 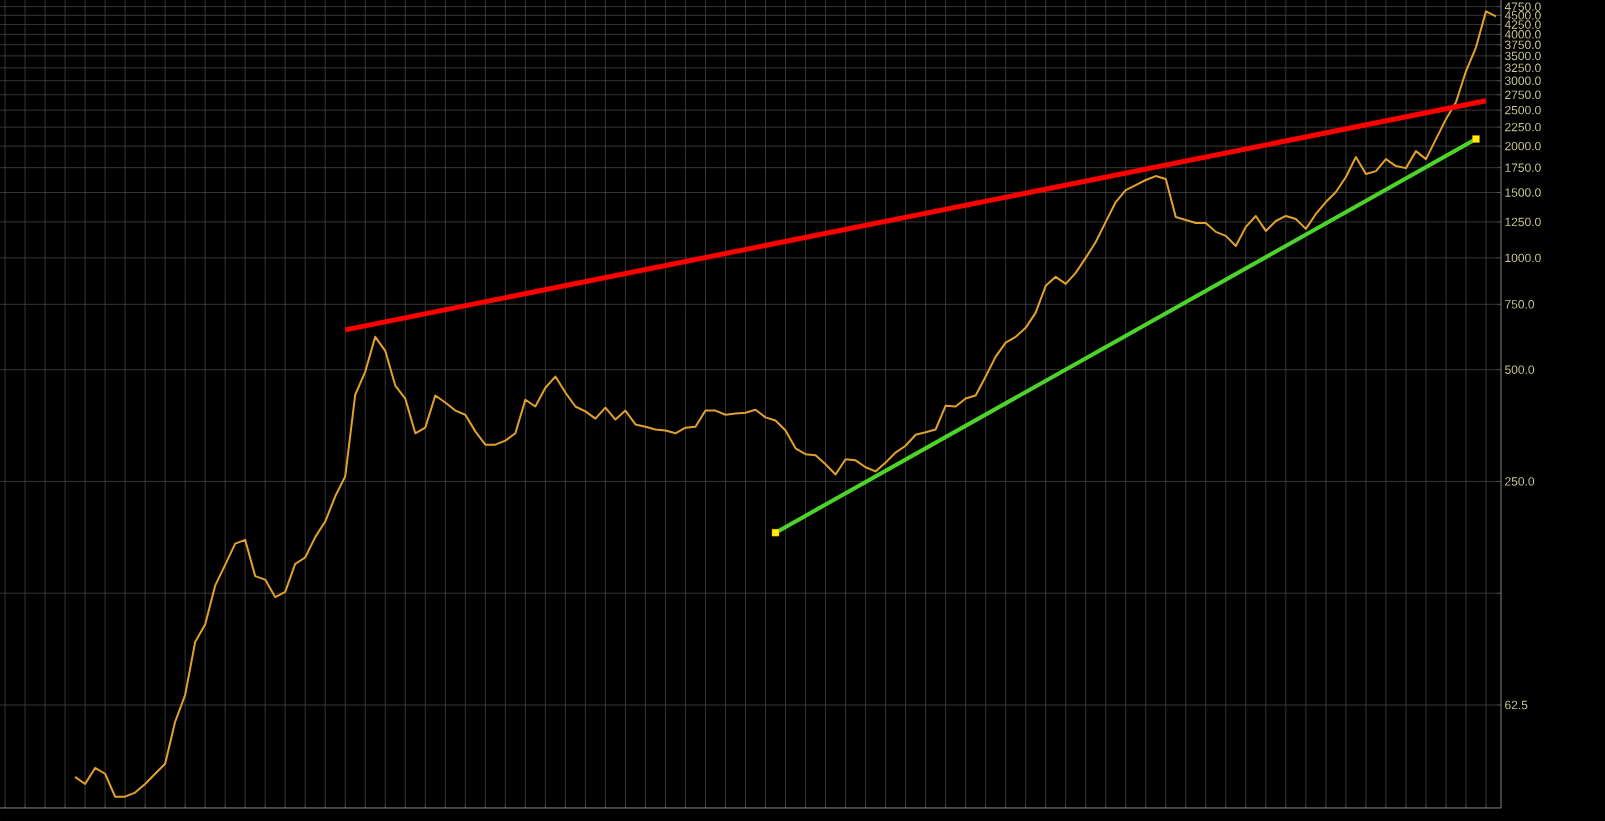 I want to click on y-tick-label: 2250.0, so click(x=1523, y=127).